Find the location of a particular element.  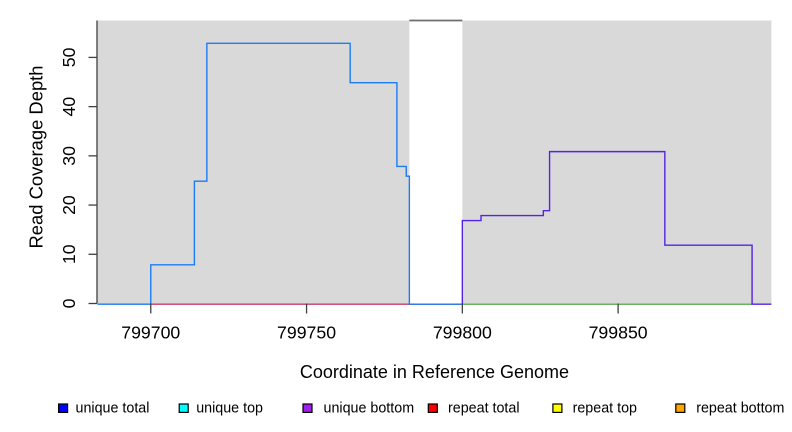

x-tick-label: 799850 is located at coordinates (618, 333).